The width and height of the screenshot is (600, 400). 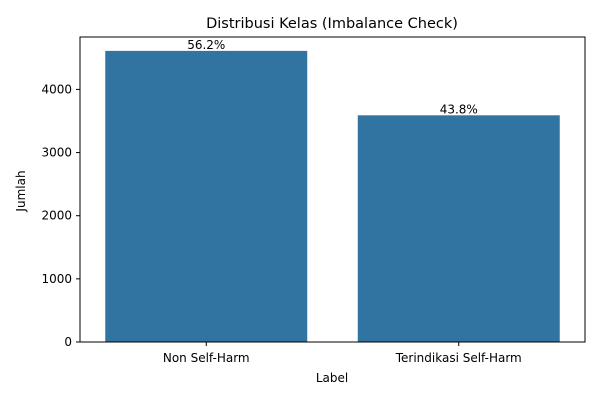 What do you see at coordinates (56, 153) in the screenshot?
I see `y-tick-label-3: 3000` at bounding box center [56, 153].